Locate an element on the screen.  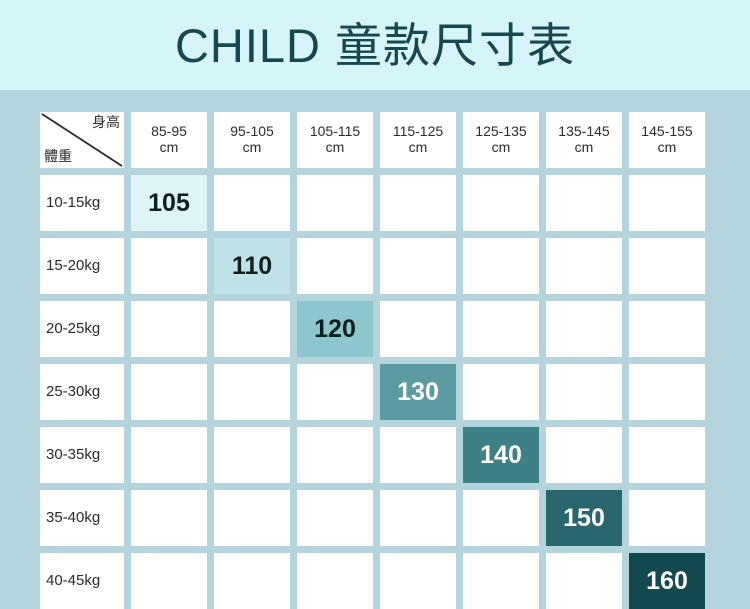
table-row: 10-15kg 105 is located at coordinates (376, 203).